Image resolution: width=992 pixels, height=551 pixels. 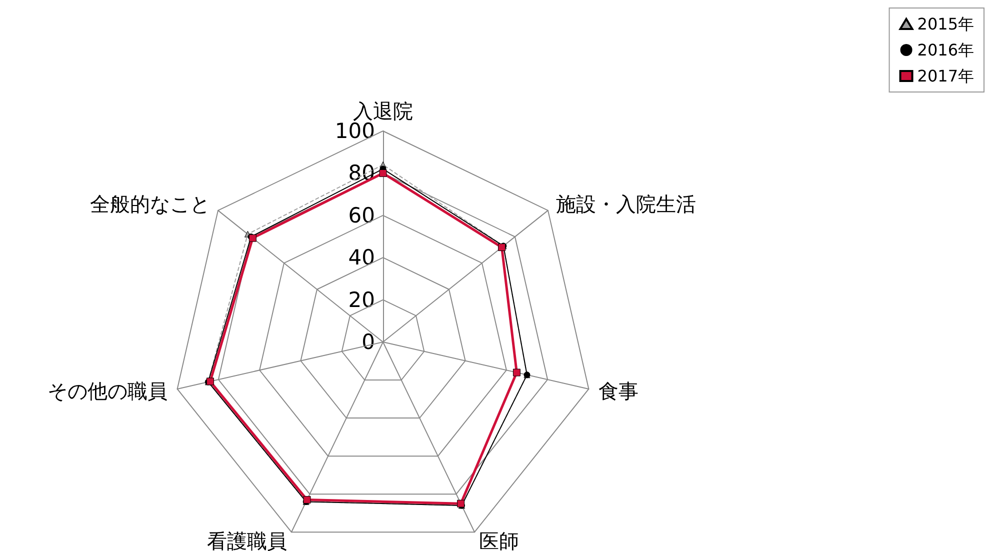 I want to click on spoke-label: 看護職員, so click(x=247, y=540).